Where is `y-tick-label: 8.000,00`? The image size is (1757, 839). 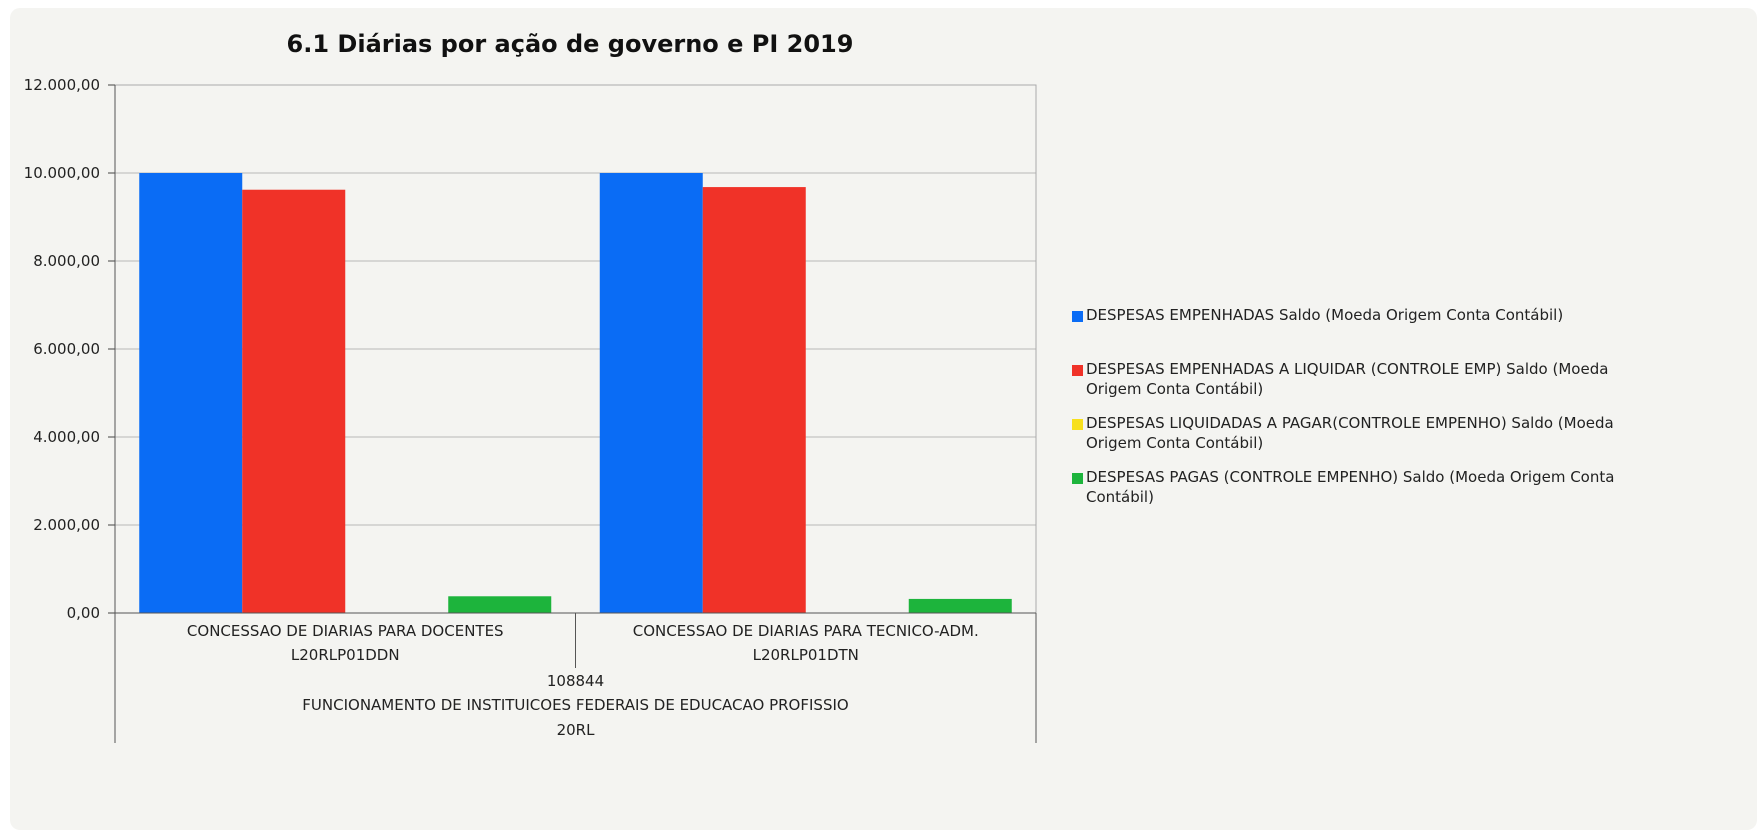
y-tick-label: 8.000,00 is located at coordinates (66, 261).